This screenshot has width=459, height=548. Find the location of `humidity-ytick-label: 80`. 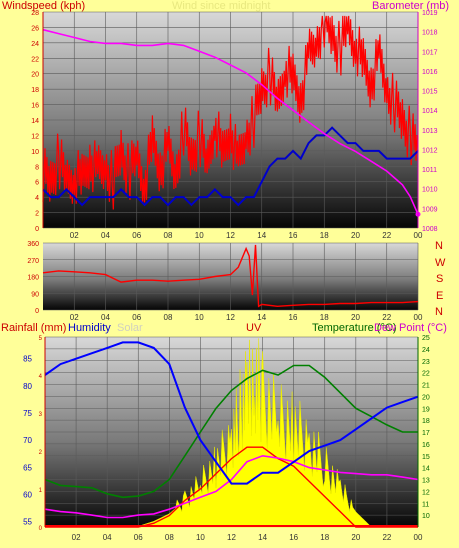

humidity-ytick-label: 80 is located at coordinates (27, 386).